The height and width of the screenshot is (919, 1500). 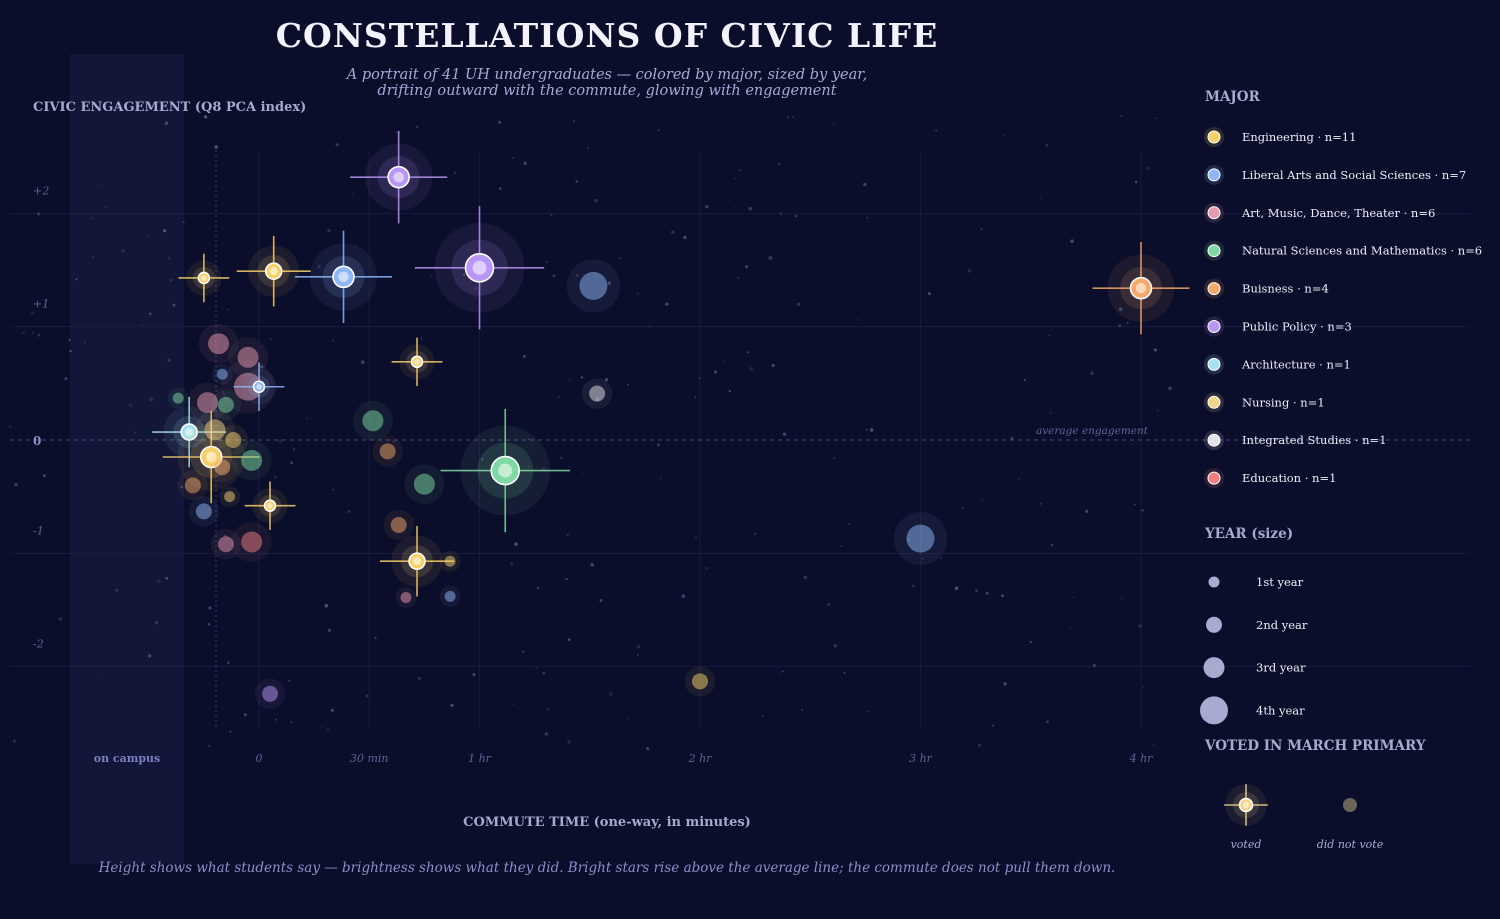 I want to click on x-tick-label: 2 hr, so click(x=700, y=758).